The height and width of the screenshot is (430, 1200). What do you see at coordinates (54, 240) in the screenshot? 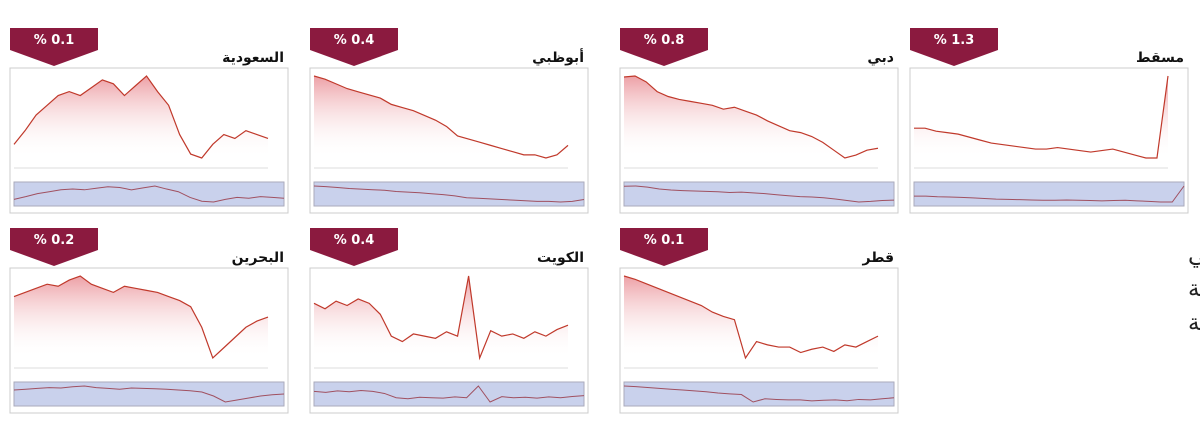
I see `change-label: % 0.2` at bounding box center [54, 240].